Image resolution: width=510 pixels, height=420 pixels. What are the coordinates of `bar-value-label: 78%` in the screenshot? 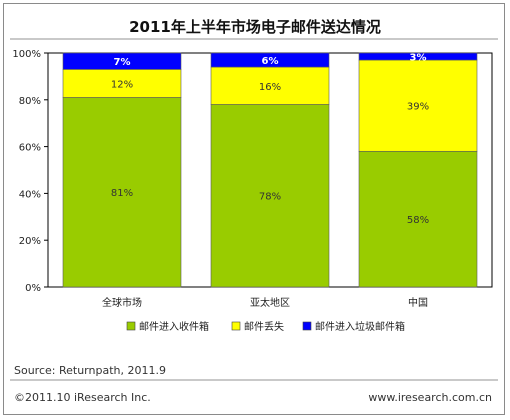 It's located at (270, 197).